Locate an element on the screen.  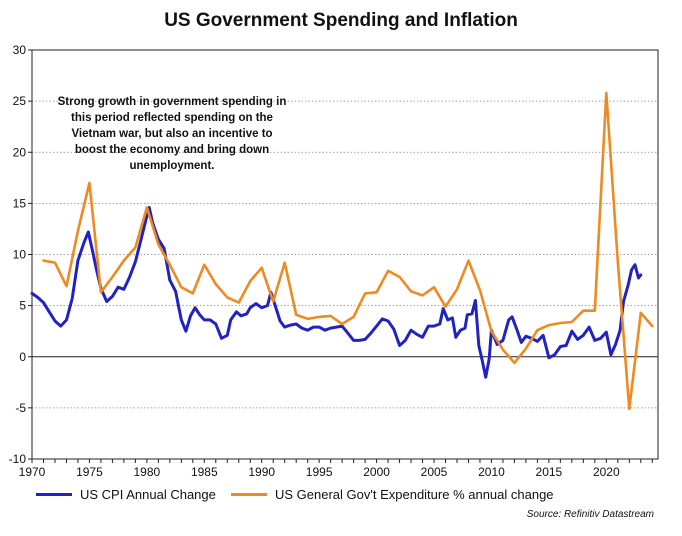
y-tick-label: 15 is located at coordinates (20, 203).